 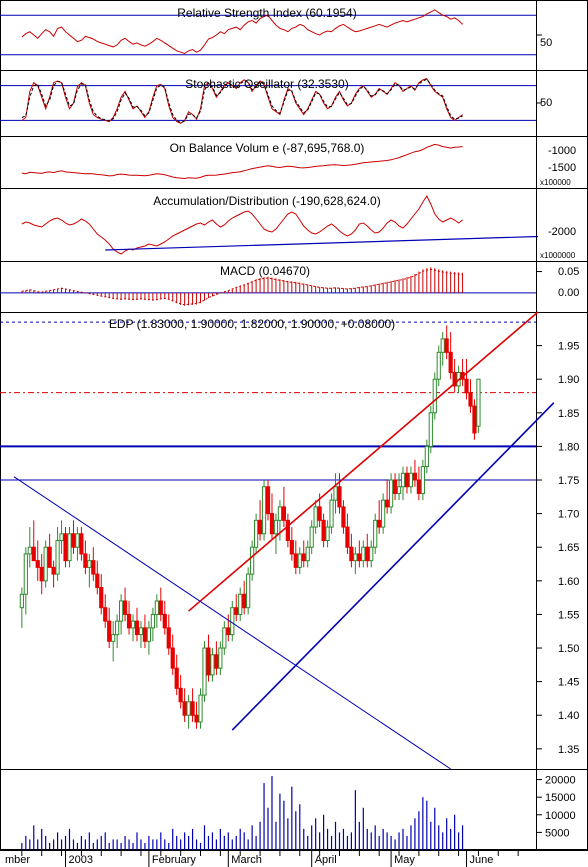 I want to click on obv-tick-1000: -1000, so click(x=562, y=151).